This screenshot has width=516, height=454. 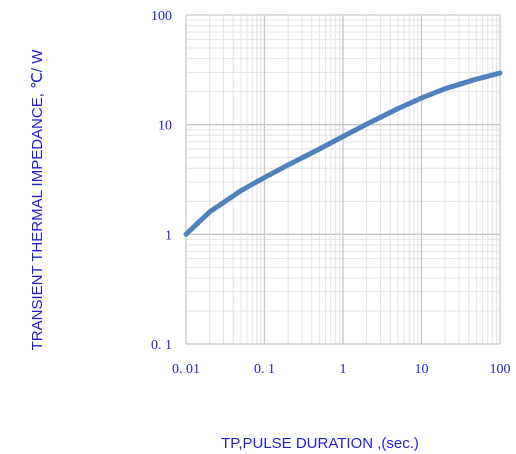 I want to click on y-tick-label: 100, so click(x=161, y=16).